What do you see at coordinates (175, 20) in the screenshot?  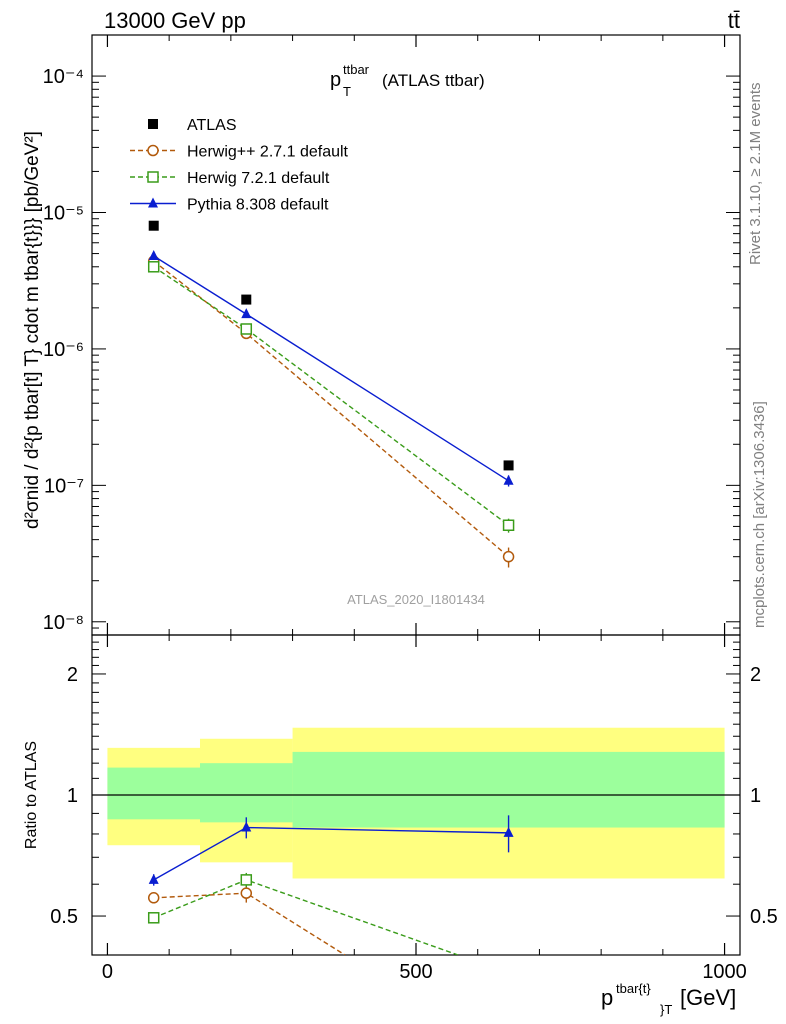 I see `header-energy-label: 13000 GeV pp` at bounding box center [175, 20].